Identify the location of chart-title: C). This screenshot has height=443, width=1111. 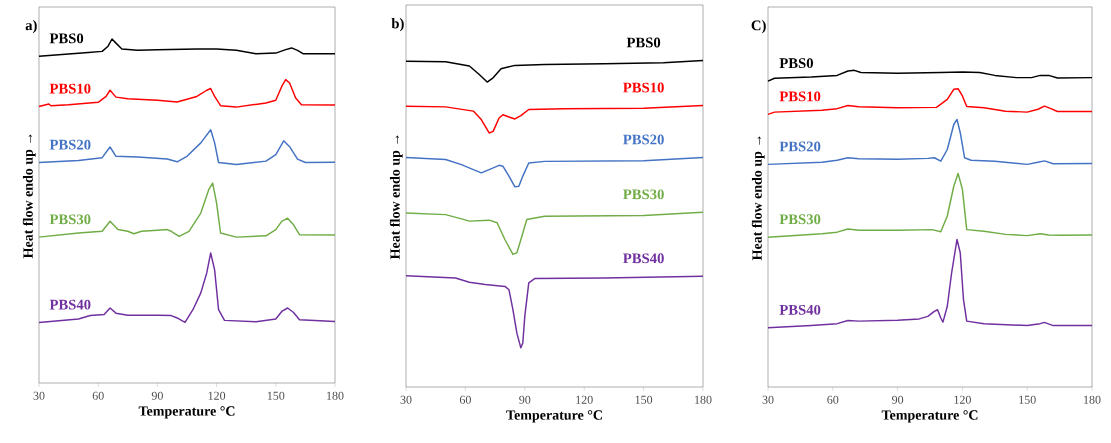
(758, 27).